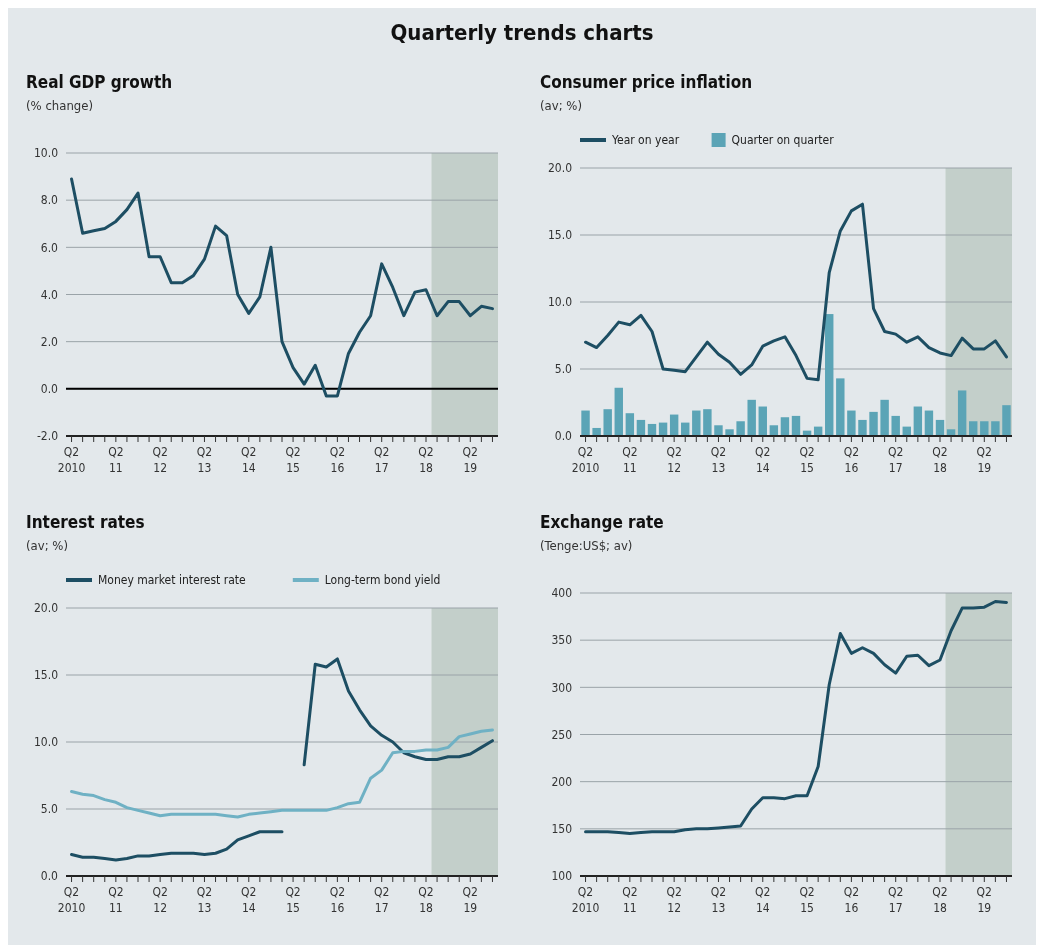 This screenshot has width=1044, height=945. What do you see at coordinates (47, 436) in the screenshot?
I see `y-tick-label: -2.0` at bounding box center [47, 436].